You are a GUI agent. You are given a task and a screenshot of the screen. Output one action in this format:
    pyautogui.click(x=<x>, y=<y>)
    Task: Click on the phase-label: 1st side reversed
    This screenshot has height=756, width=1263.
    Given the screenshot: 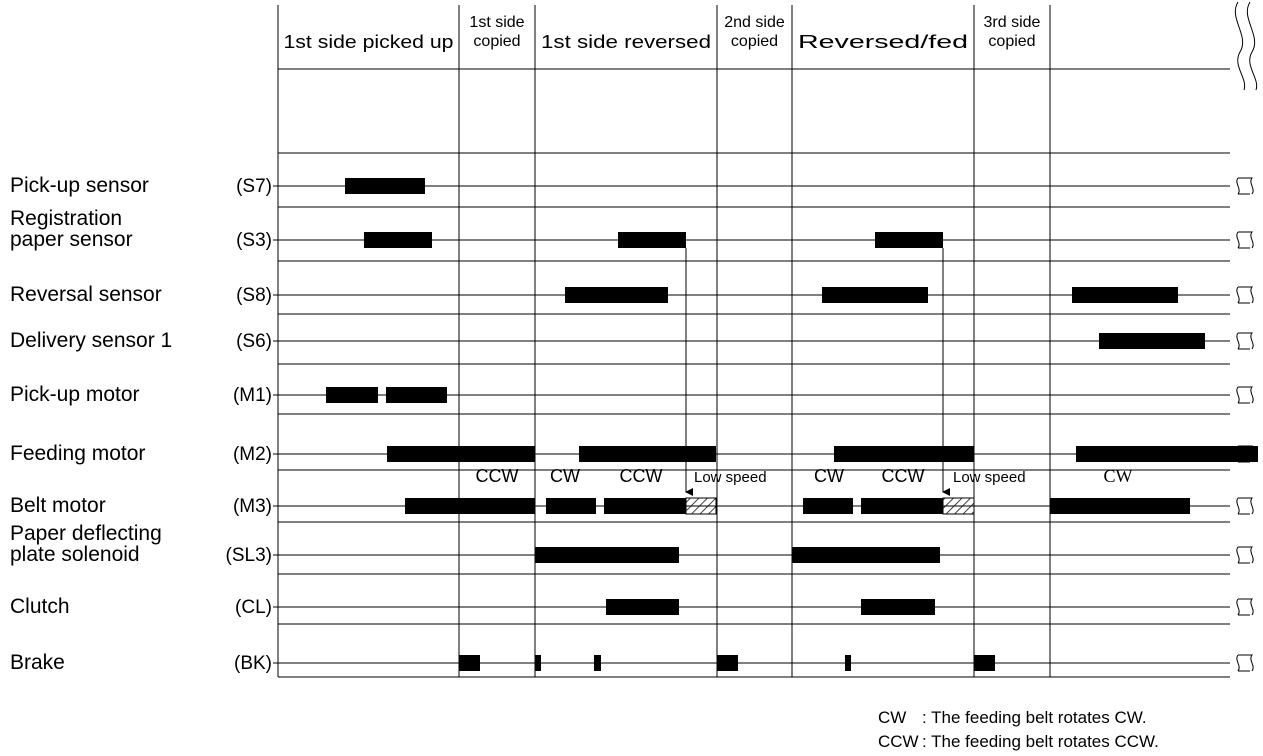 What is the action you would take?
    pyautogui.click(x=626, y=42)
    